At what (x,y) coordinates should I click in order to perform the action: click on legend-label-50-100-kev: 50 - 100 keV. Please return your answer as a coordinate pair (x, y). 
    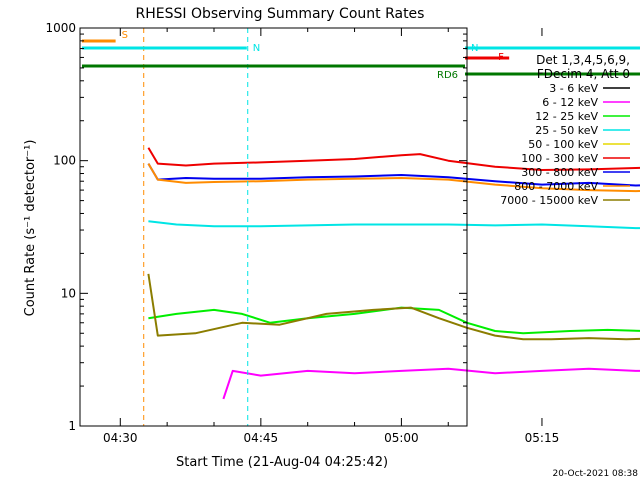
    Looking at the image, I should click on (563, 144).